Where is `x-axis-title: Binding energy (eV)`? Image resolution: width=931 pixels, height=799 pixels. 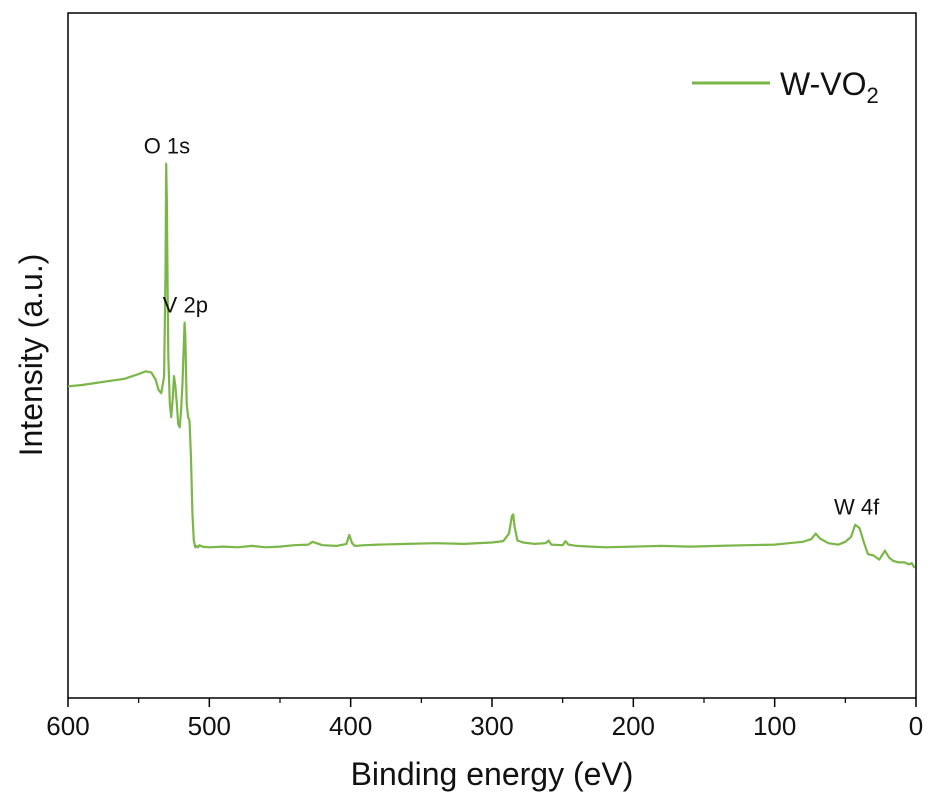 x-axis-title: Binding energy (eV) is located at coordinates (492, 774).